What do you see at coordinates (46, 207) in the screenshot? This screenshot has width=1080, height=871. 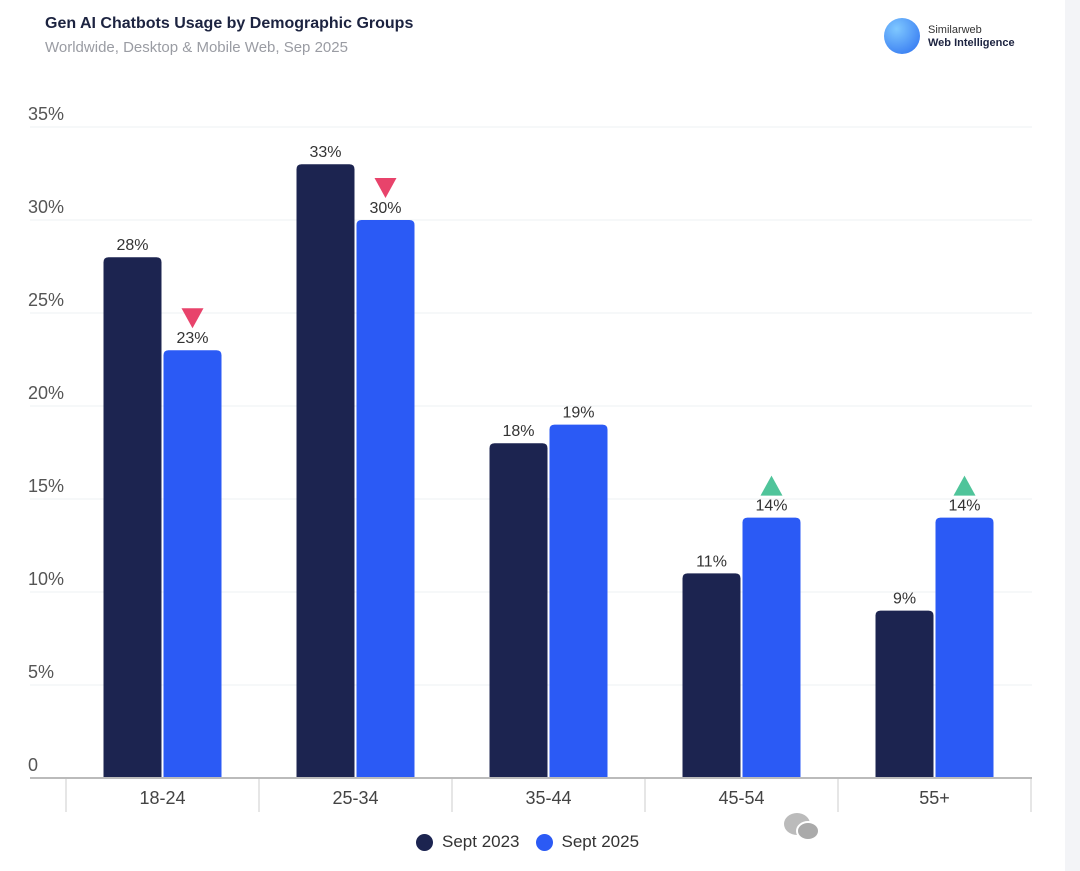 I see `y-tick-label: 30%` at bounding box center [46, 207].